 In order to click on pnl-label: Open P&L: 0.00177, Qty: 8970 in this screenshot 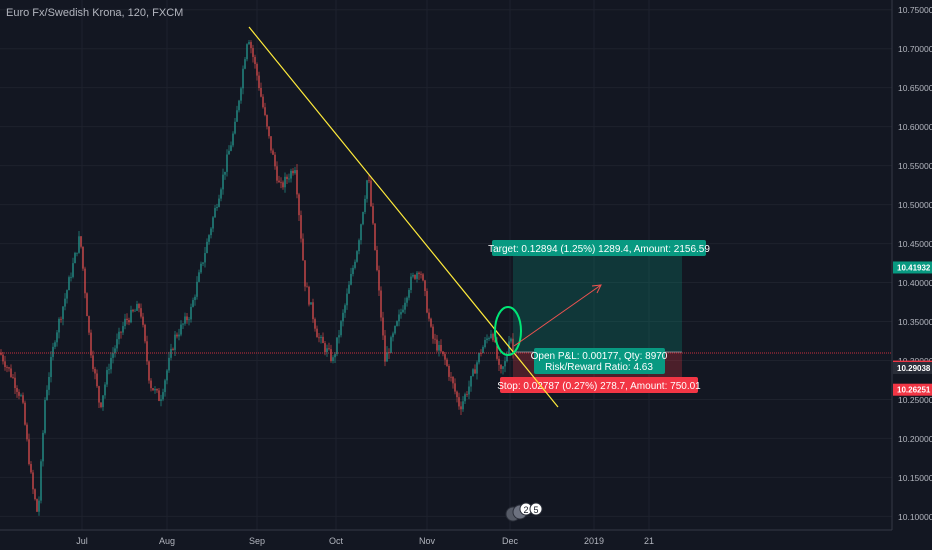, I will do `click(599, 356)`.